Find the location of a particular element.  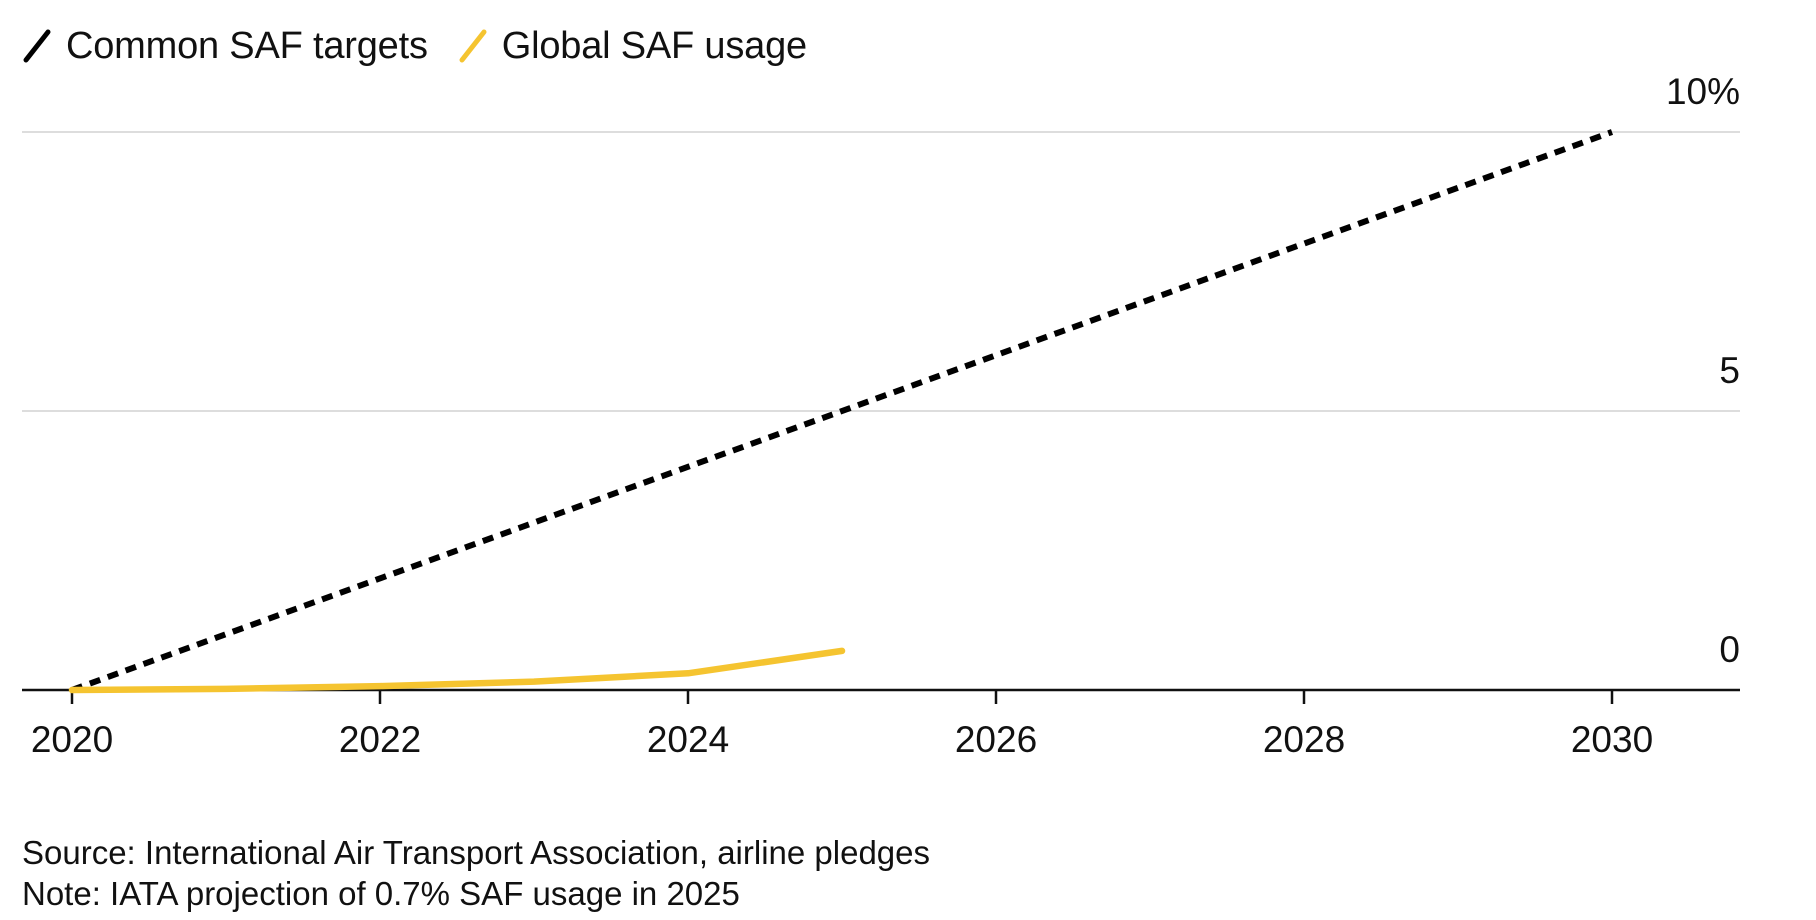

legend-item-targets: Common SAF targets is located at coordinates (225, 46).